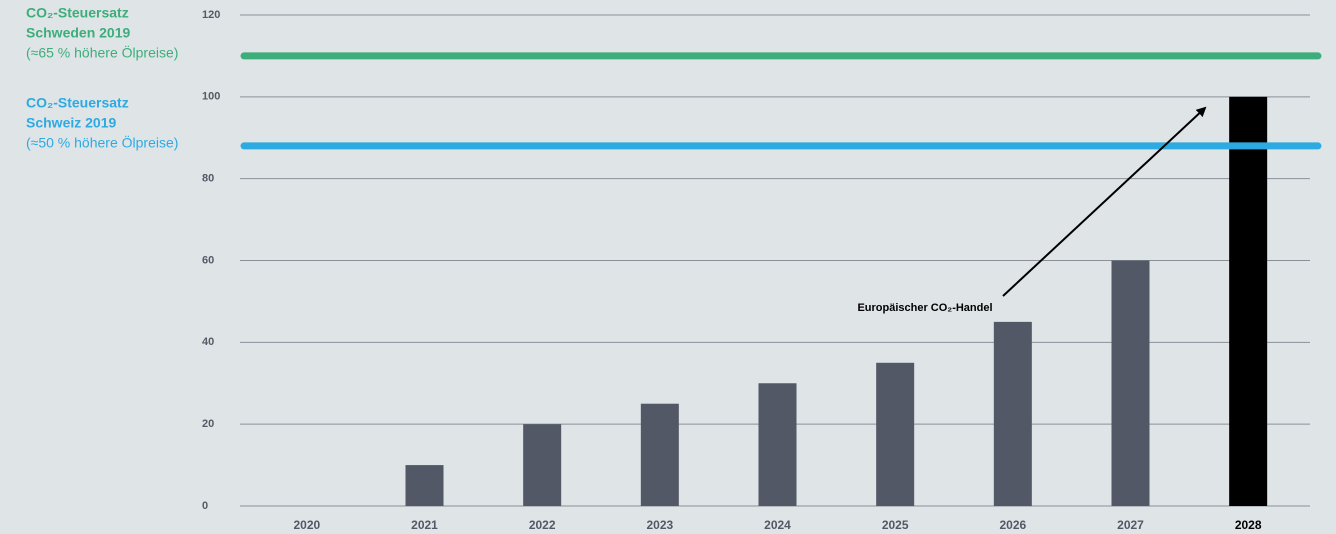 The image size is (1336, 534). What do you see at coordinates (895, 525) in the screenshot?
I see `x-tick-label: 2025` at bounding box center [895, 525].